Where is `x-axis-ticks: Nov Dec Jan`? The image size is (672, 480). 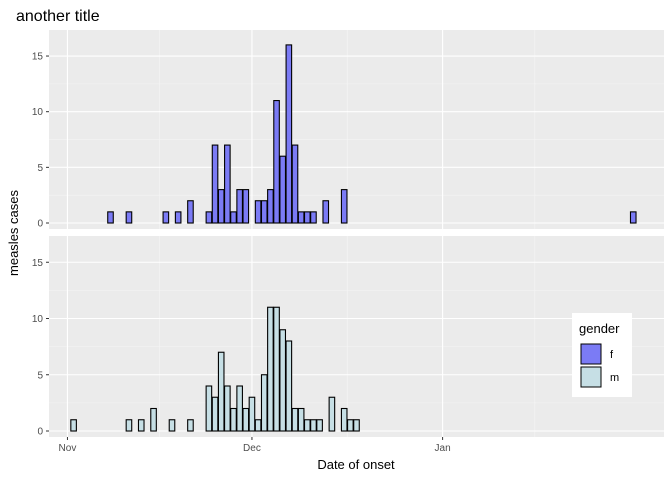
x-axis-ticks: Nov Dec Jan is located at coordinates (255, 445).